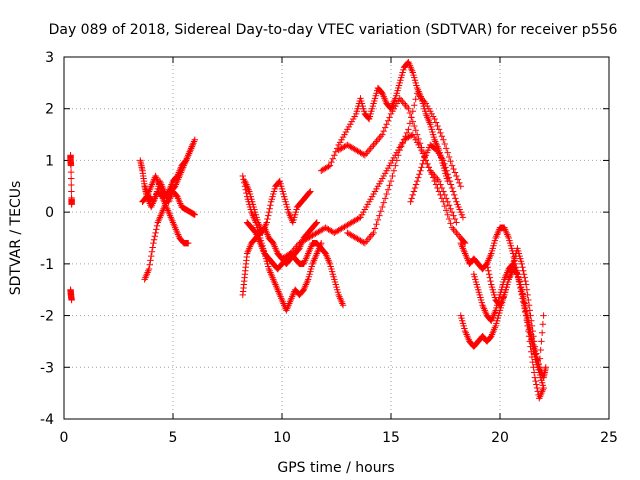 Image resolution: width=640 pixels, height=480 pixels. What do you see at coordinates (391, 438) in the screenshot?
I see `x-tick-label: 15` at bounding box center [391, 438].